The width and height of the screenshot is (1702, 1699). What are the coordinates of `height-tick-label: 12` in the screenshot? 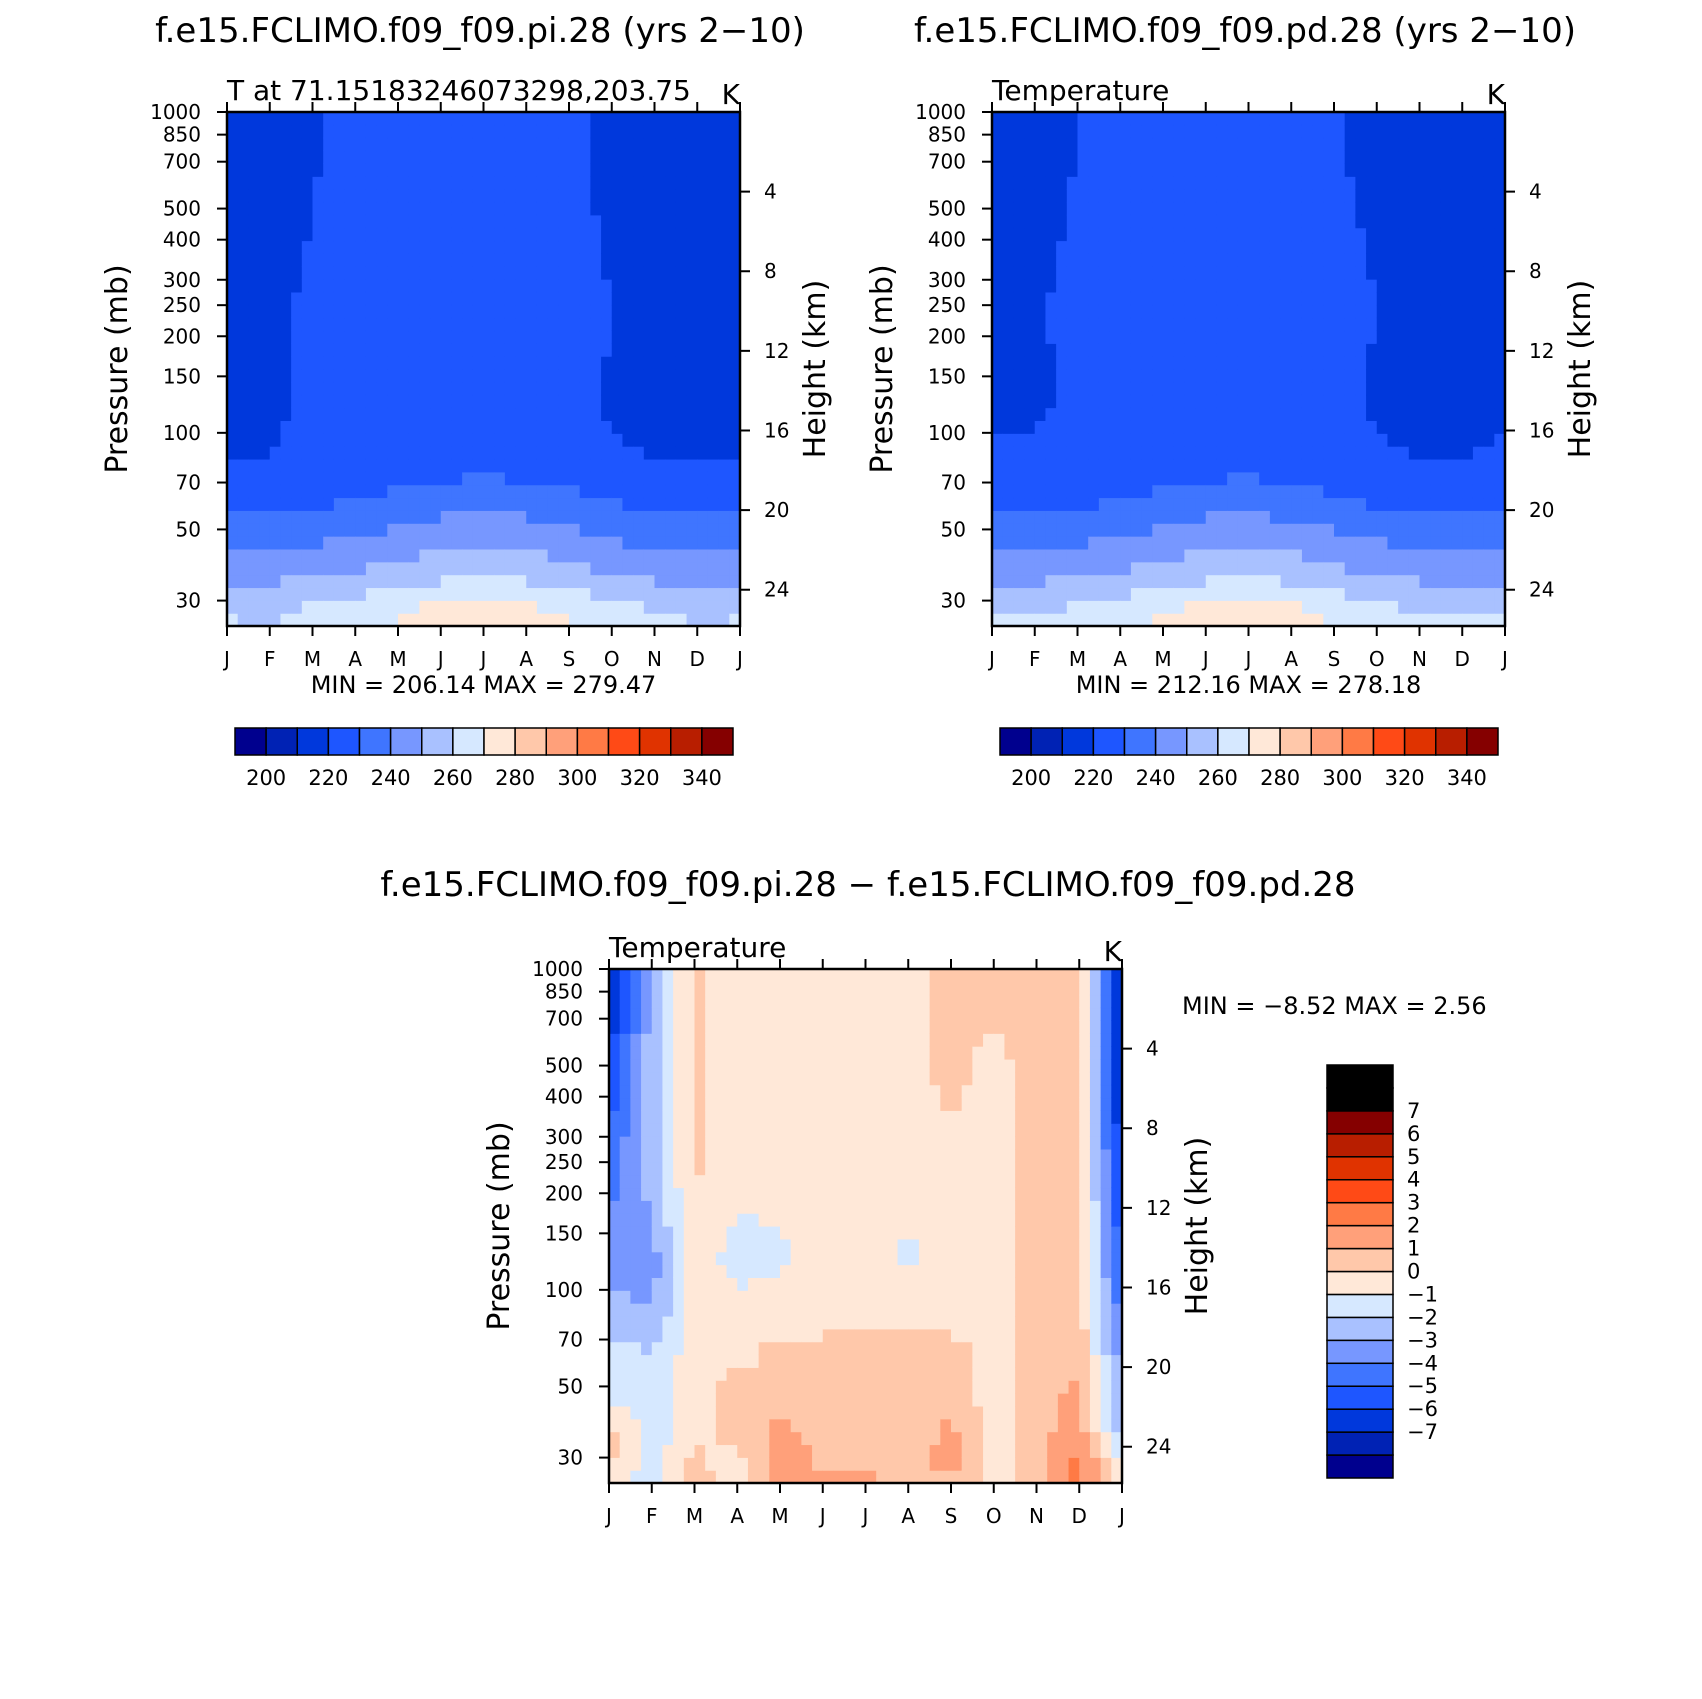 It's located at (1541, 351).